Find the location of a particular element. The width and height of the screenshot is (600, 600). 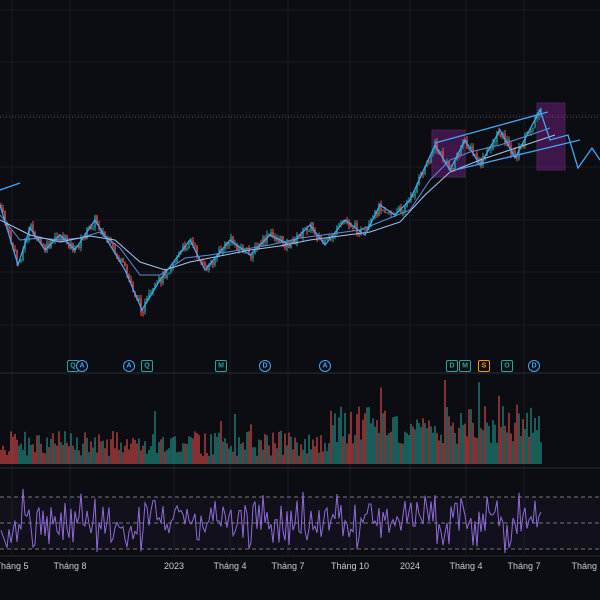

volume is located at coordinates (271, 422).